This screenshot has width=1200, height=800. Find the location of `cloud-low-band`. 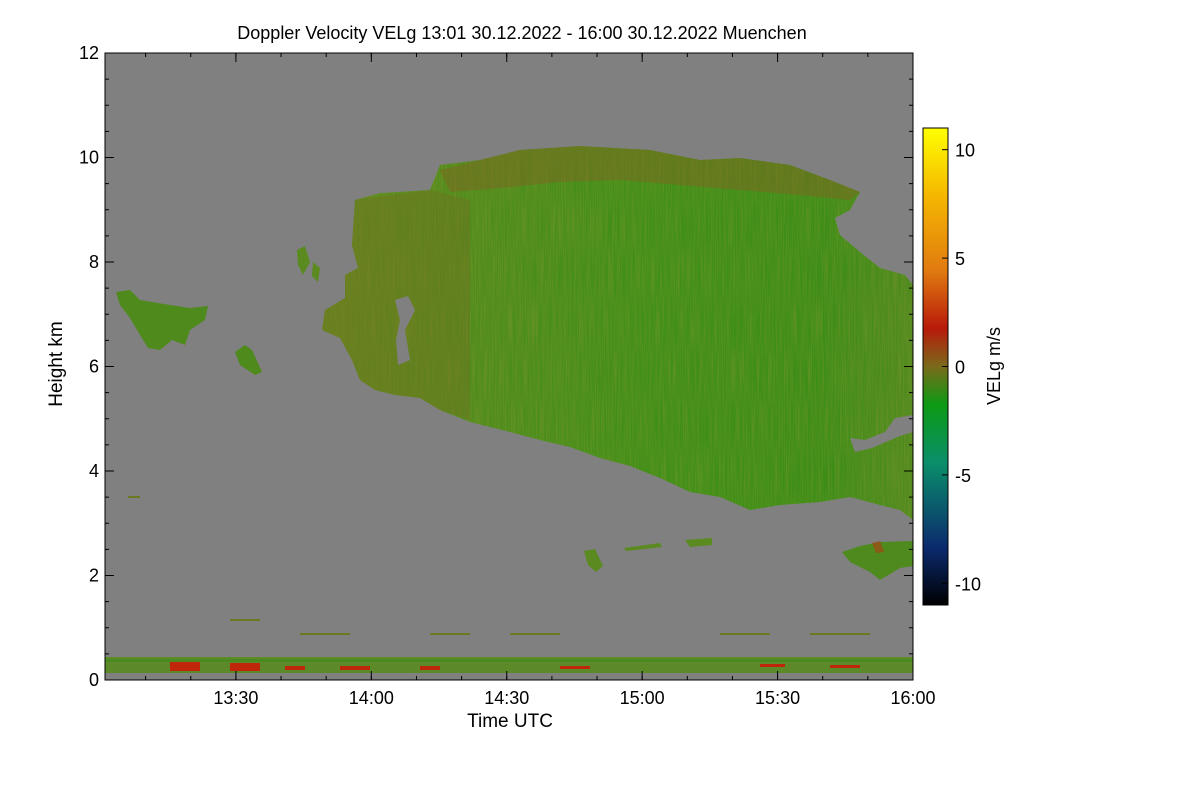

cloud-low-band is located at coordinates (877, 560).